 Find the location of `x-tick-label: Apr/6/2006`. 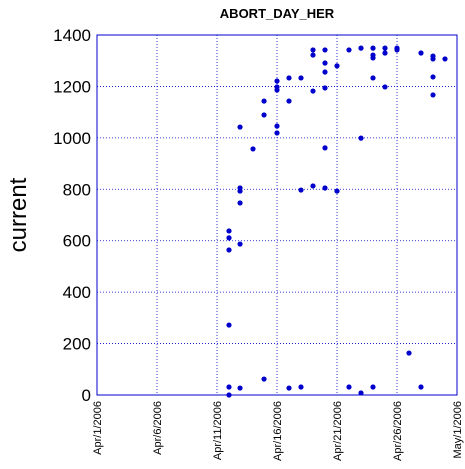

x-tick-label: Apr/6/2006 is located at coordinates (158, 428).